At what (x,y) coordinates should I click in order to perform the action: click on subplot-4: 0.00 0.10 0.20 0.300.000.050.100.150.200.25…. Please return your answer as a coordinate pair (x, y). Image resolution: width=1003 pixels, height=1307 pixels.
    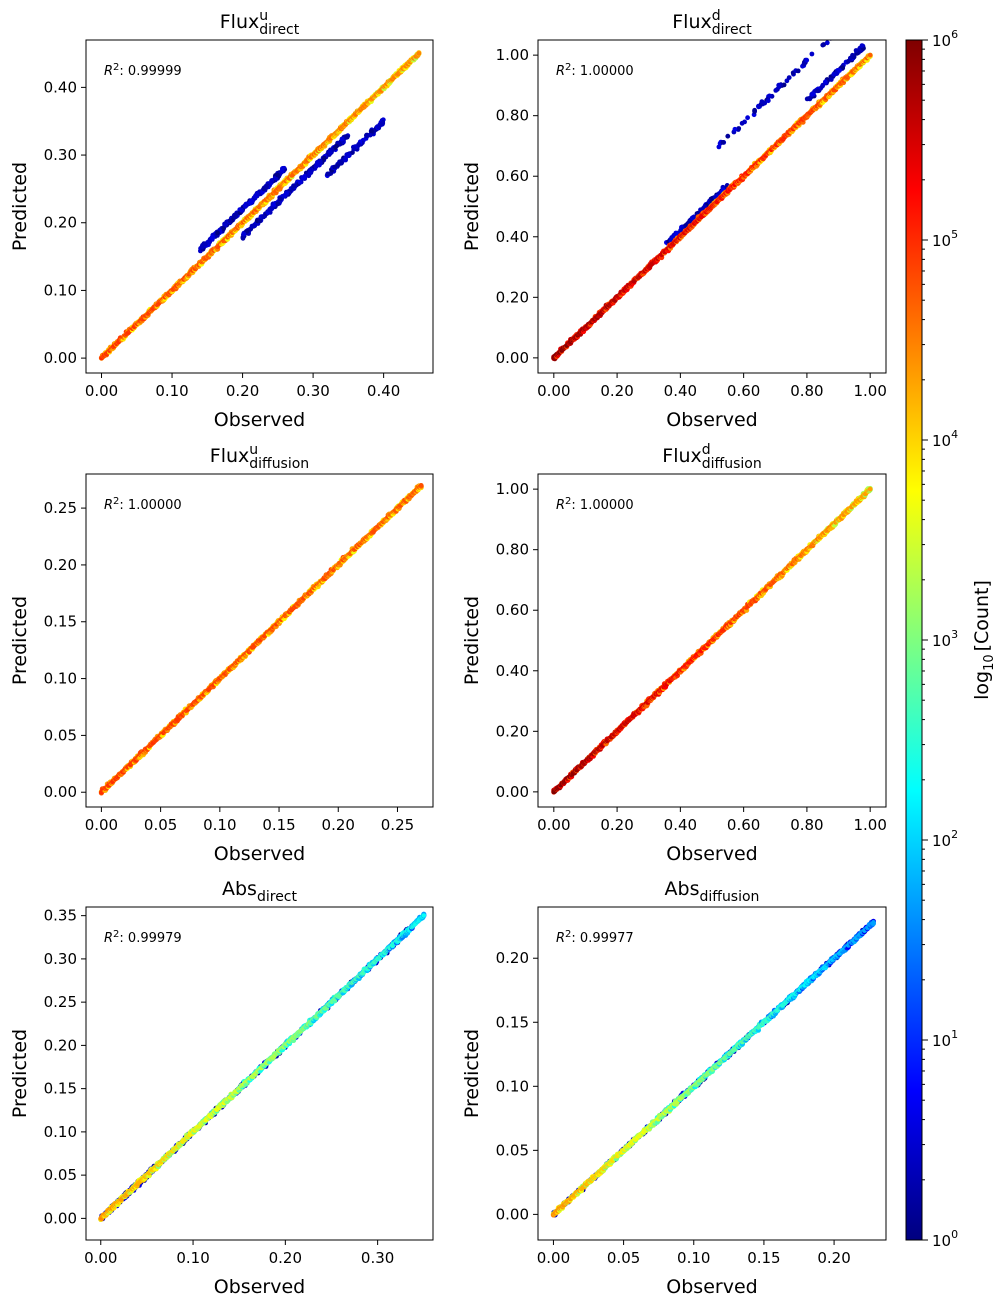
    Looking at the image, I should click on (221, 1088).